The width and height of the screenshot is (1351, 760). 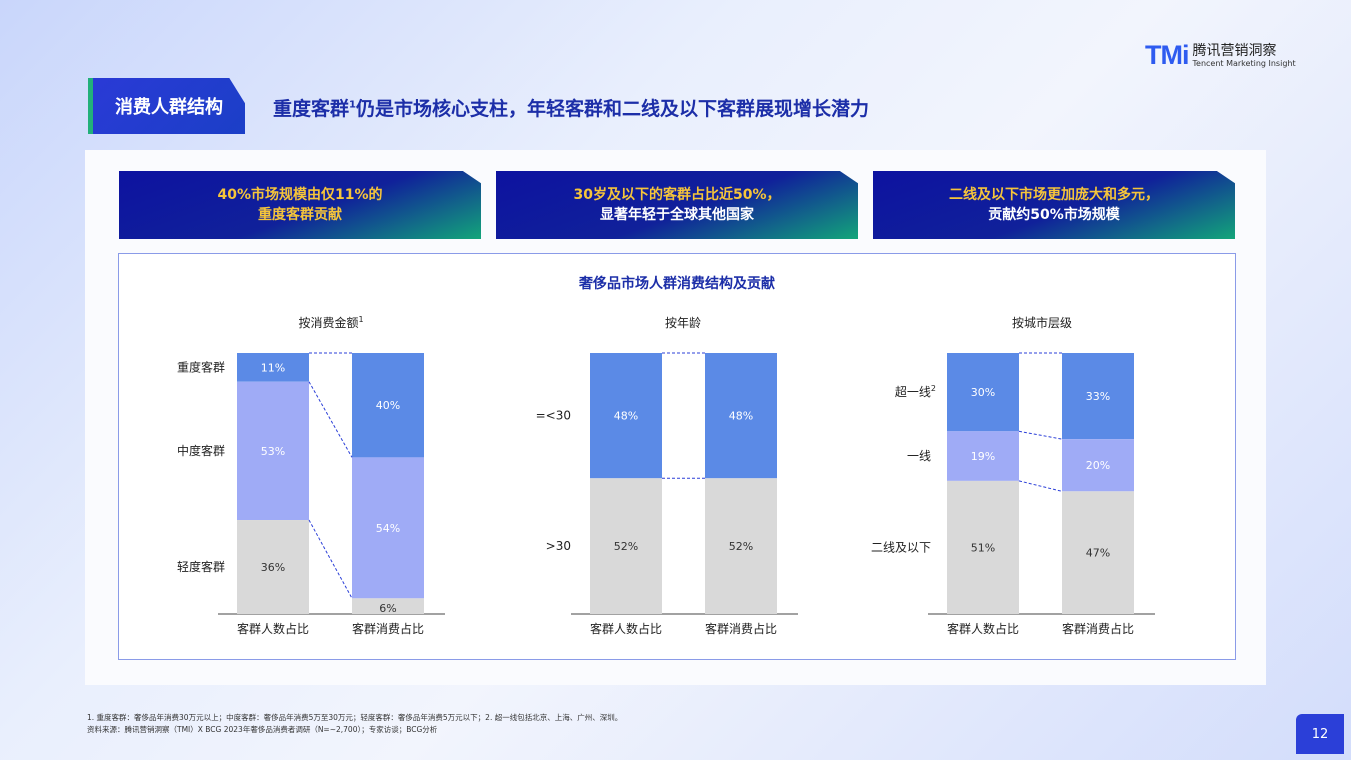 I want to click on data-label: 19%, so click(x=983, y=456).